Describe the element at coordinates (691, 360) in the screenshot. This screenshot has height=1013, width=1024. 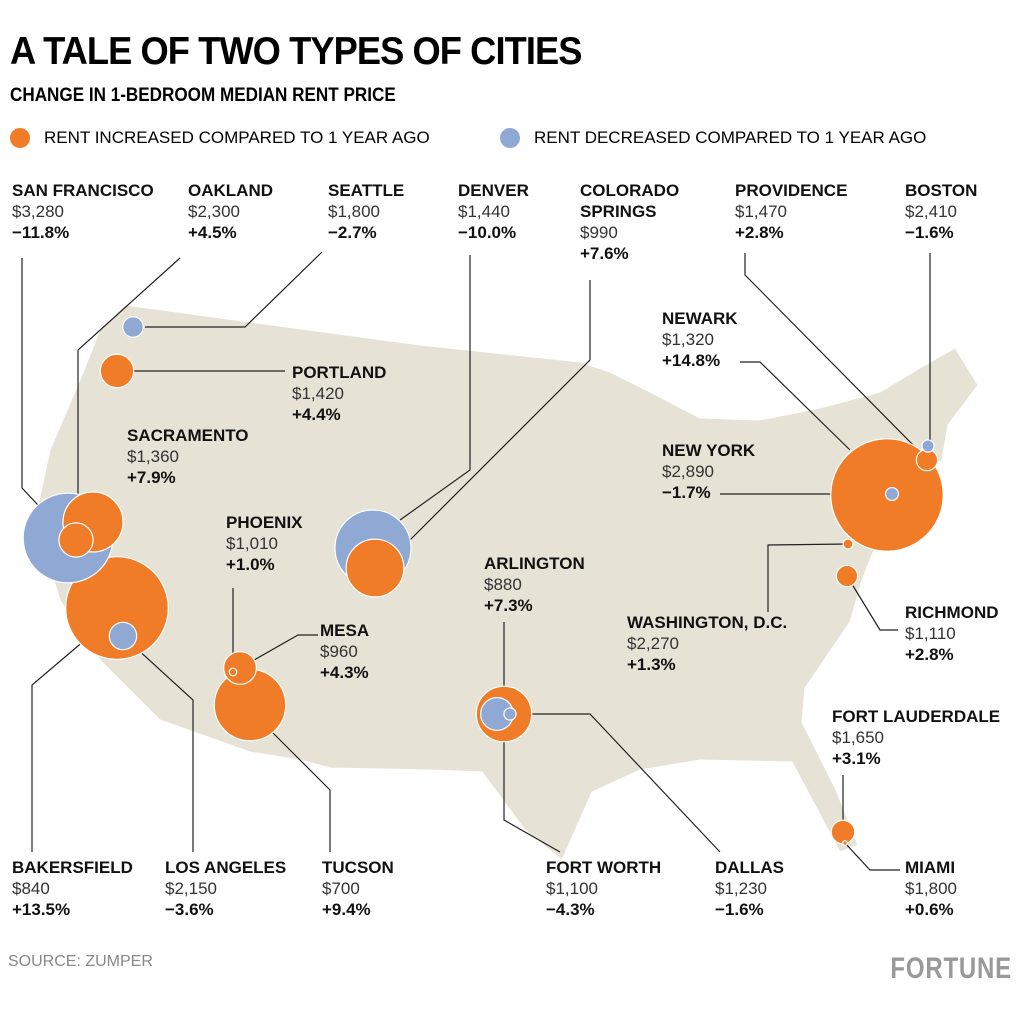
I see `city-change: +14.8%` at that location.